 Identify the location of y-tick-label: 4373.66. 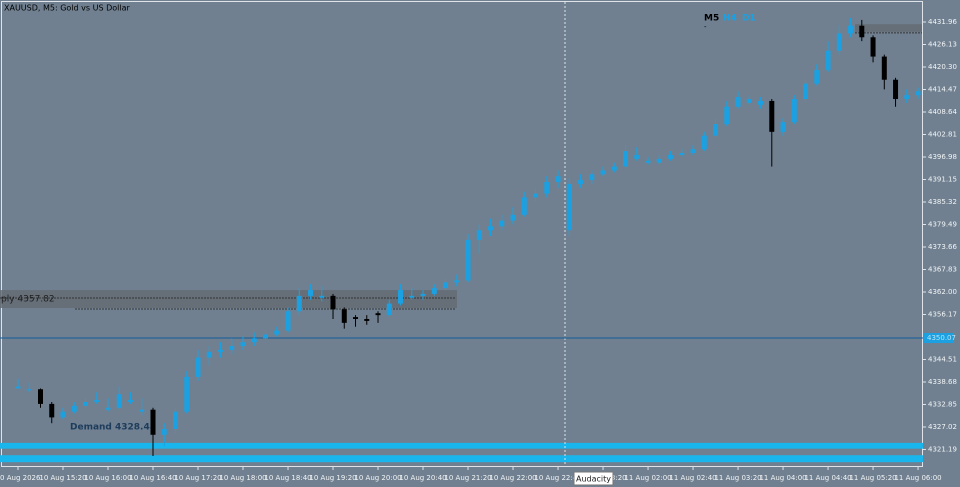
(942, 247).